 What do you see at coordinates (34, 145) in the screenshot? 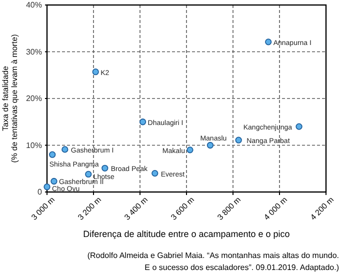
I see `y-tick-label: 10%` at bounding box center [34, 145].